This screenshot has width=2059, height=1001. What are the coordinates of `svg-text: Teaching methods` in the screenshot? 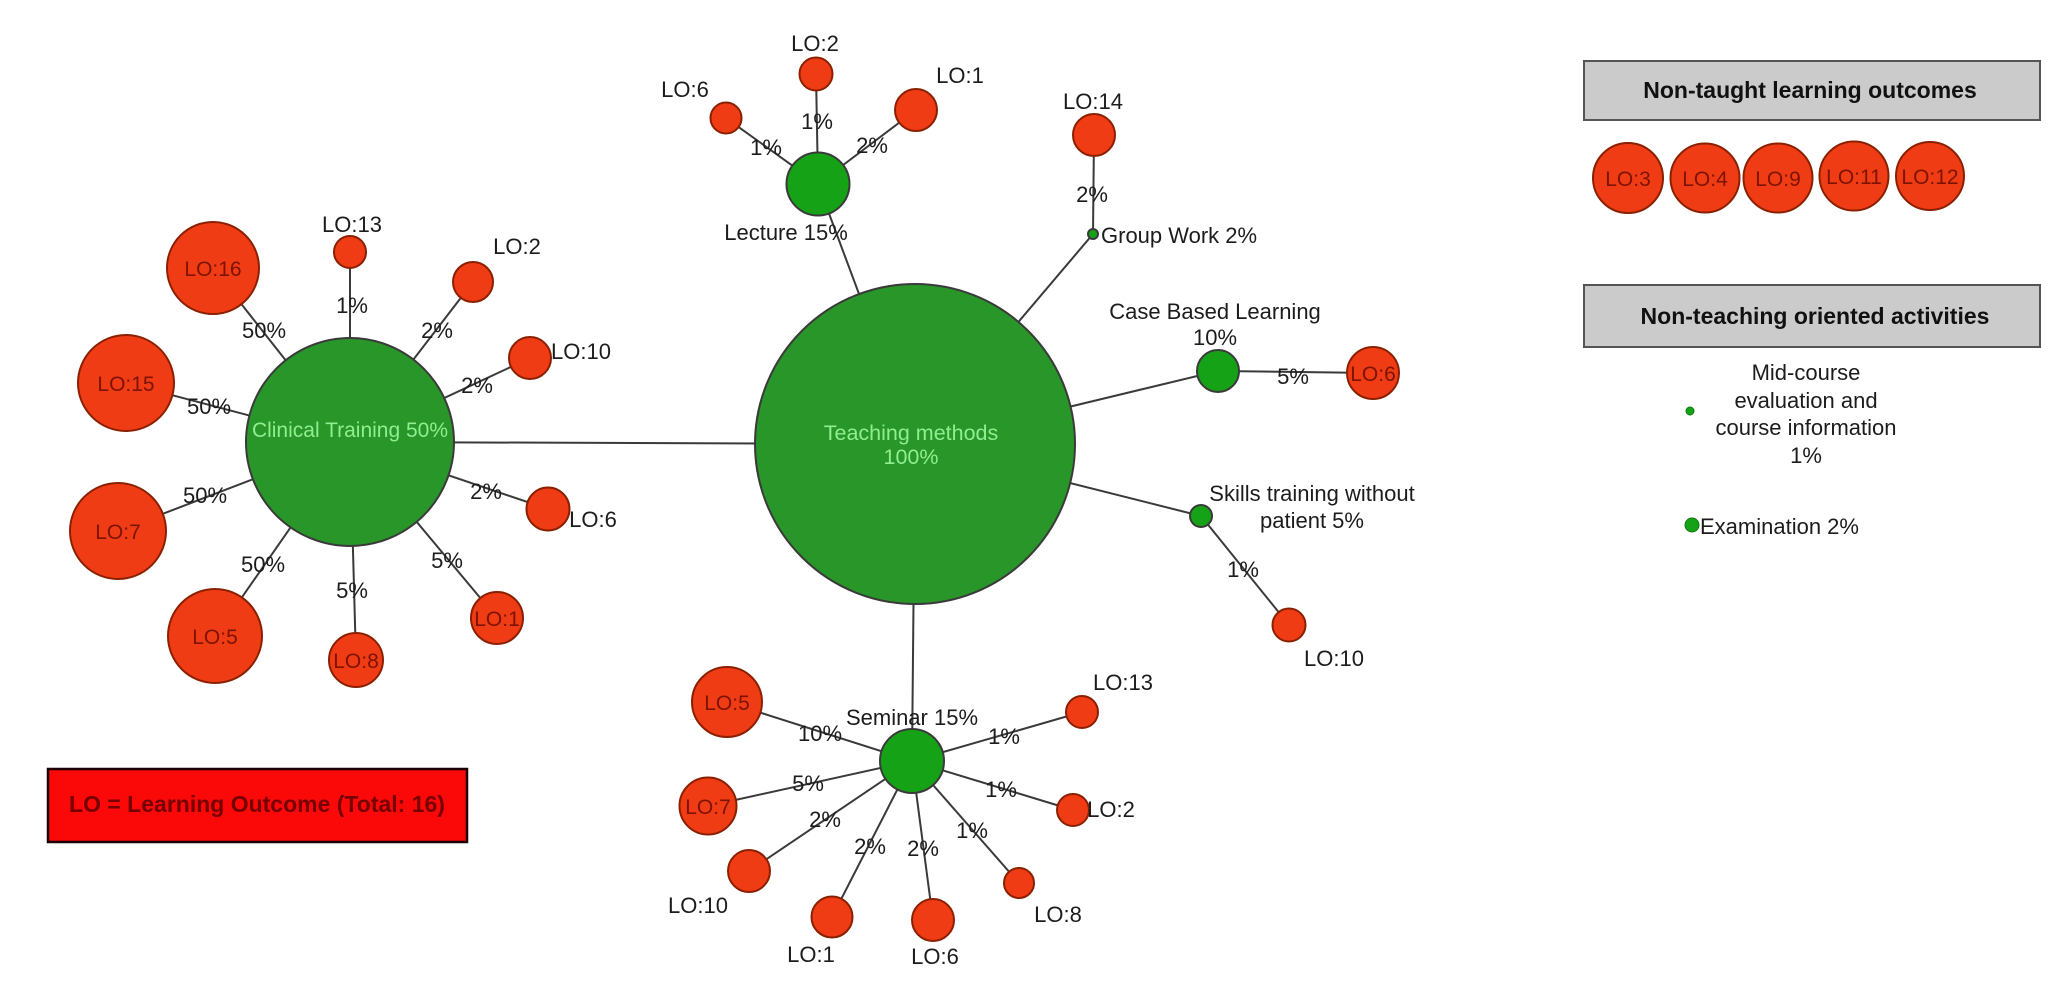 It's located at (911, 433).